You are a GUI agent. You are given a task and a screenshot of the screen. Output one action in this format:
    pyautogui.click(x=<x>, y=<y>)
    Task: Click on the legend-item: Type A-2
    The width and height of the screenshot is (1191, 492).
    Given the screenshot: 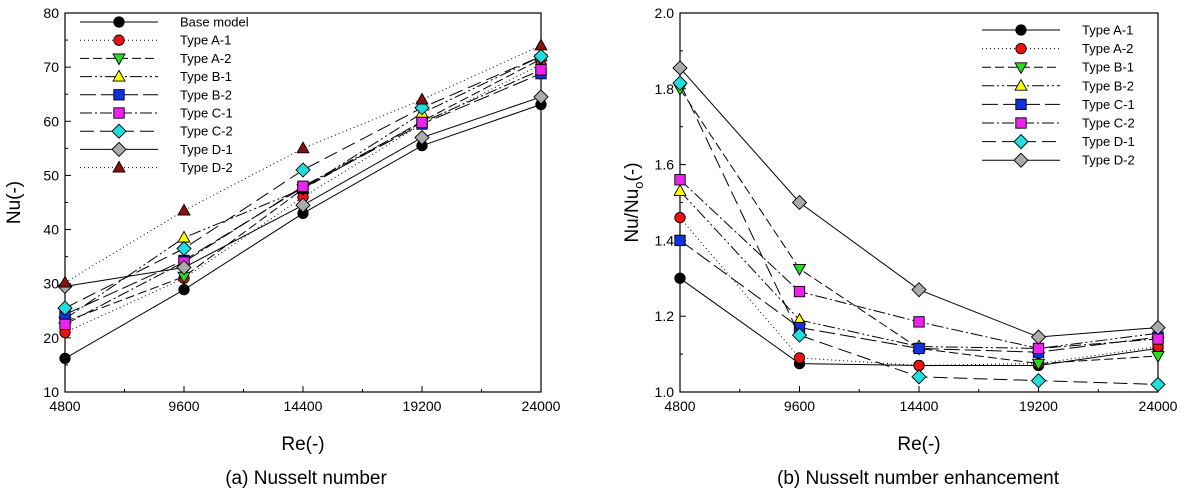 What is the action you would take?
    pyautogui.click(x=155, y=58)
    